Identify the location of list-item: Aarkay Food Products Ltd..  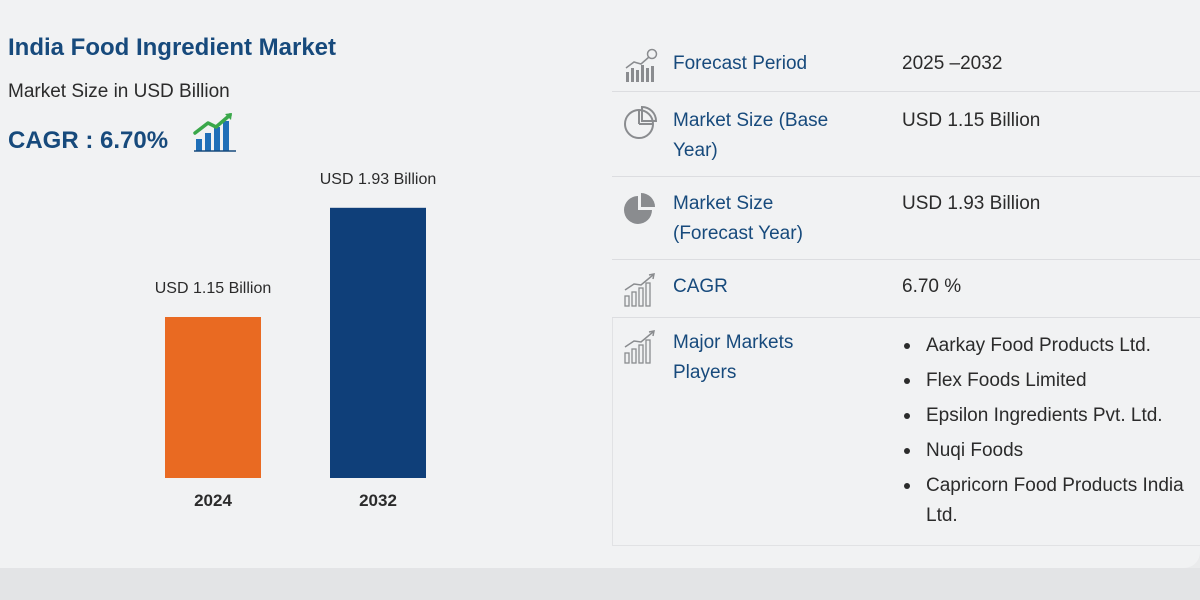
(1050, 345).